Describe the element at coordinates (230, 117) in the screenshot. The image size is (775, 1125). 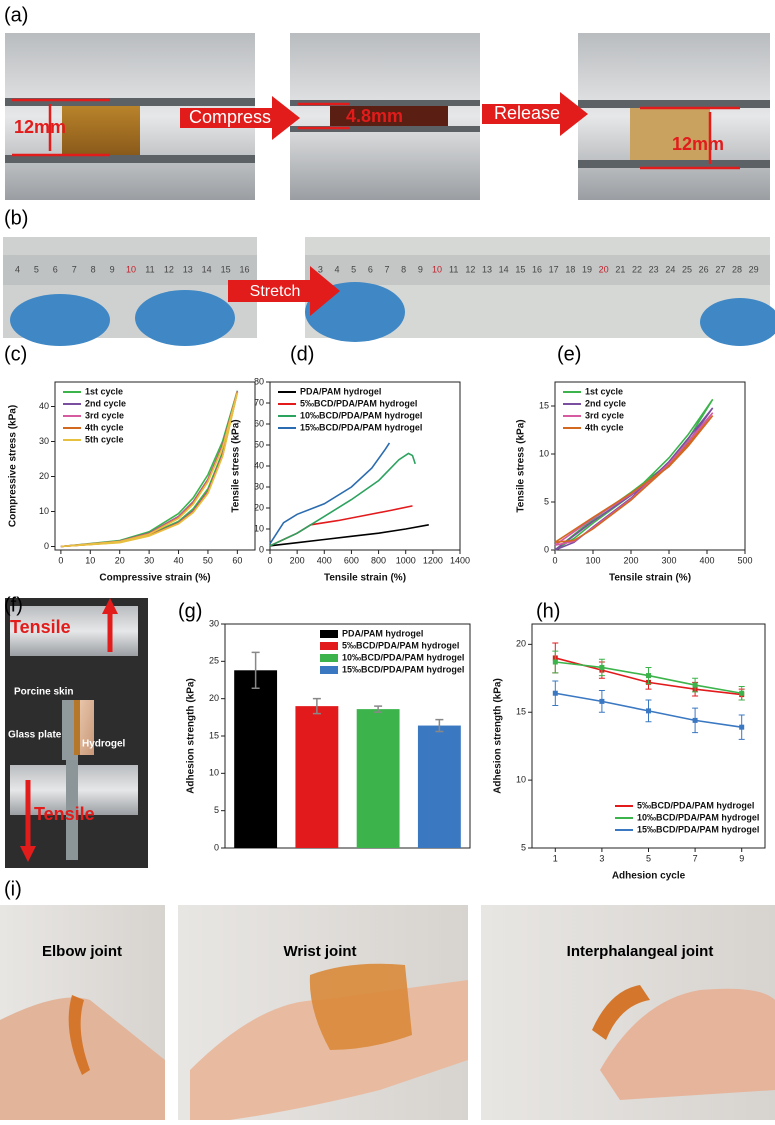
I see `arrow-label: Compress` at that location.